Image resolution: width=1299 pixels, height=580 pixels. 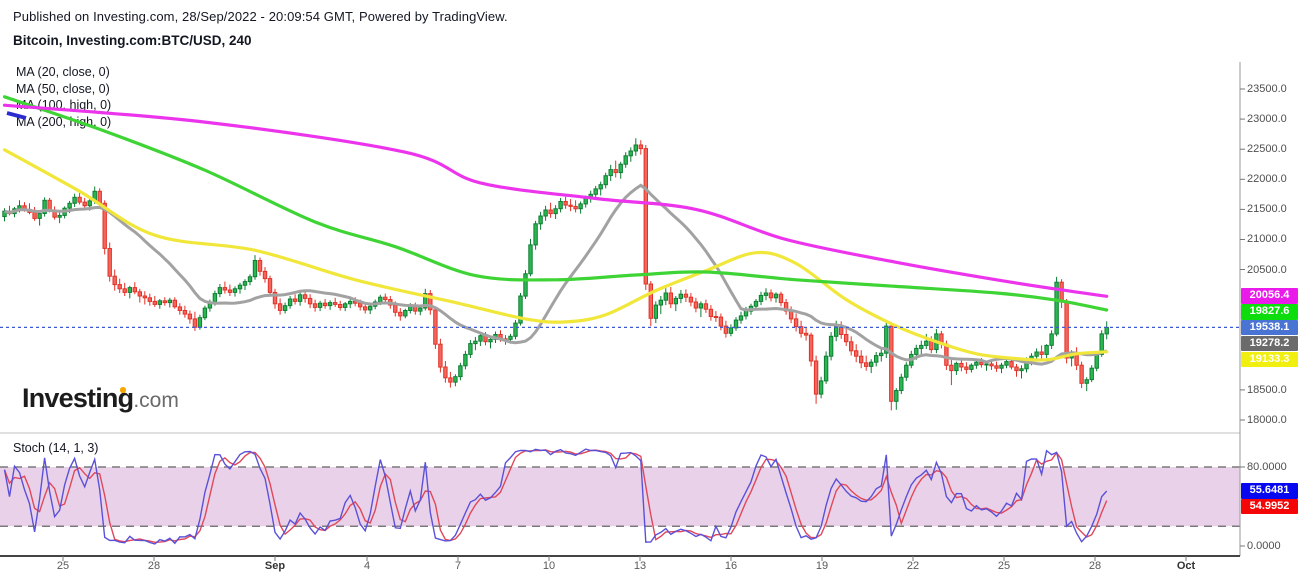 I want to click on chart-title: Bitcoin, Investing.com:BTC/USD, 240, so click(x=132, y=40).